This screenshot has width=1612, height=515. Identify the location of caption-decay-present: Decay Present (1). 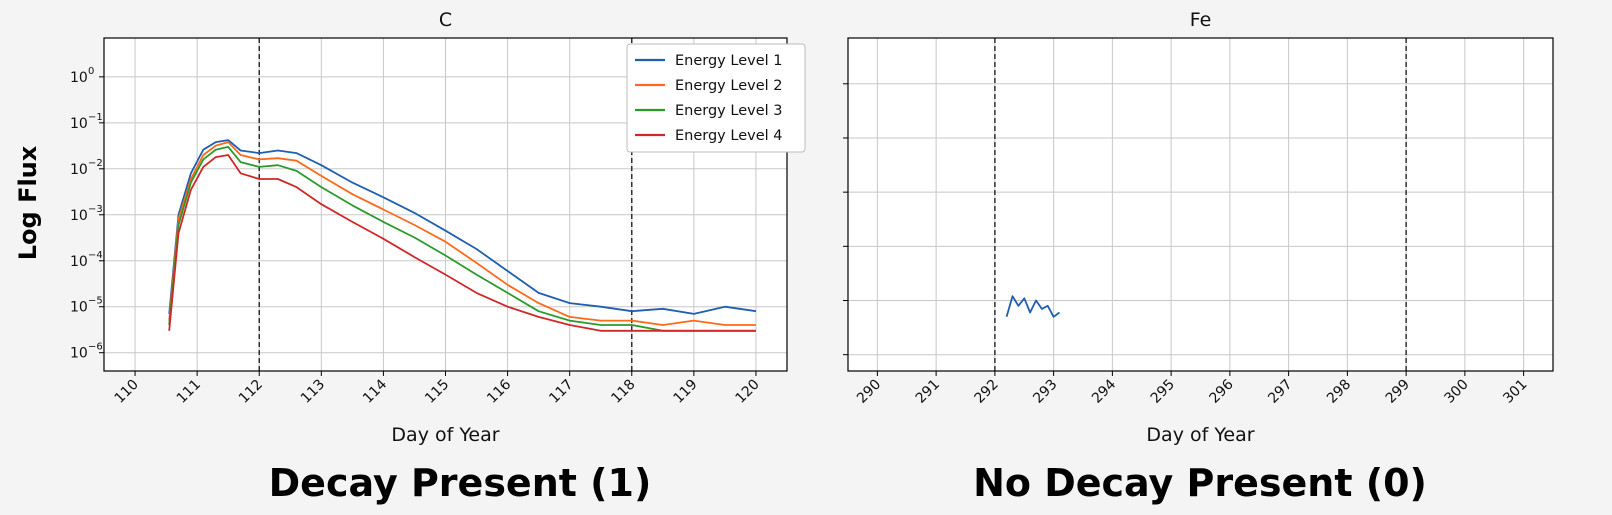
(460, 483).